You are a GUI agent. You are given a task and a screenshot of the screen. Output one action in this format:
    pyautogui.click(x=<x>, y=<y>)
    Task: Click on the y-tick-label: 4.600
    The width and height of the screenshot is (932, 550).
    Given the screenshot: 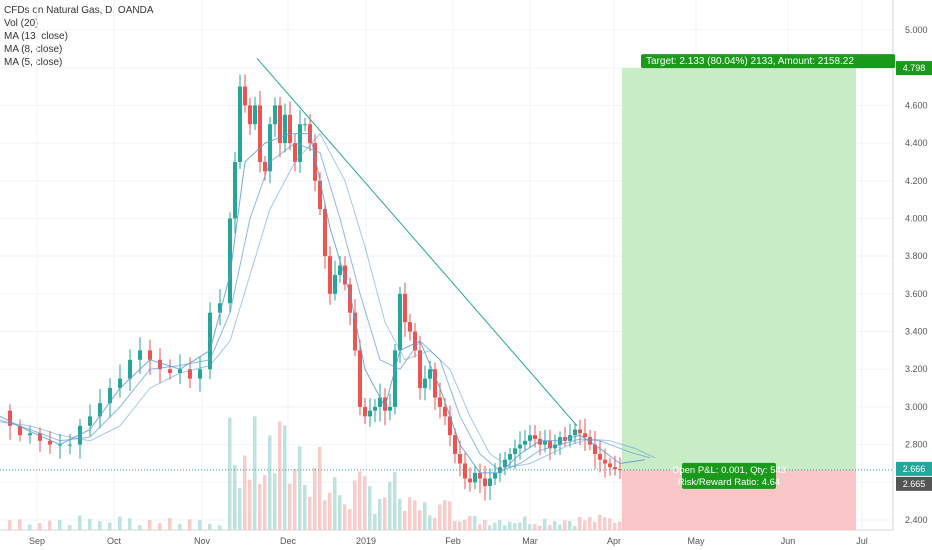 What is the action you would take?
    pyautogui.click(x=916, y=105)
    